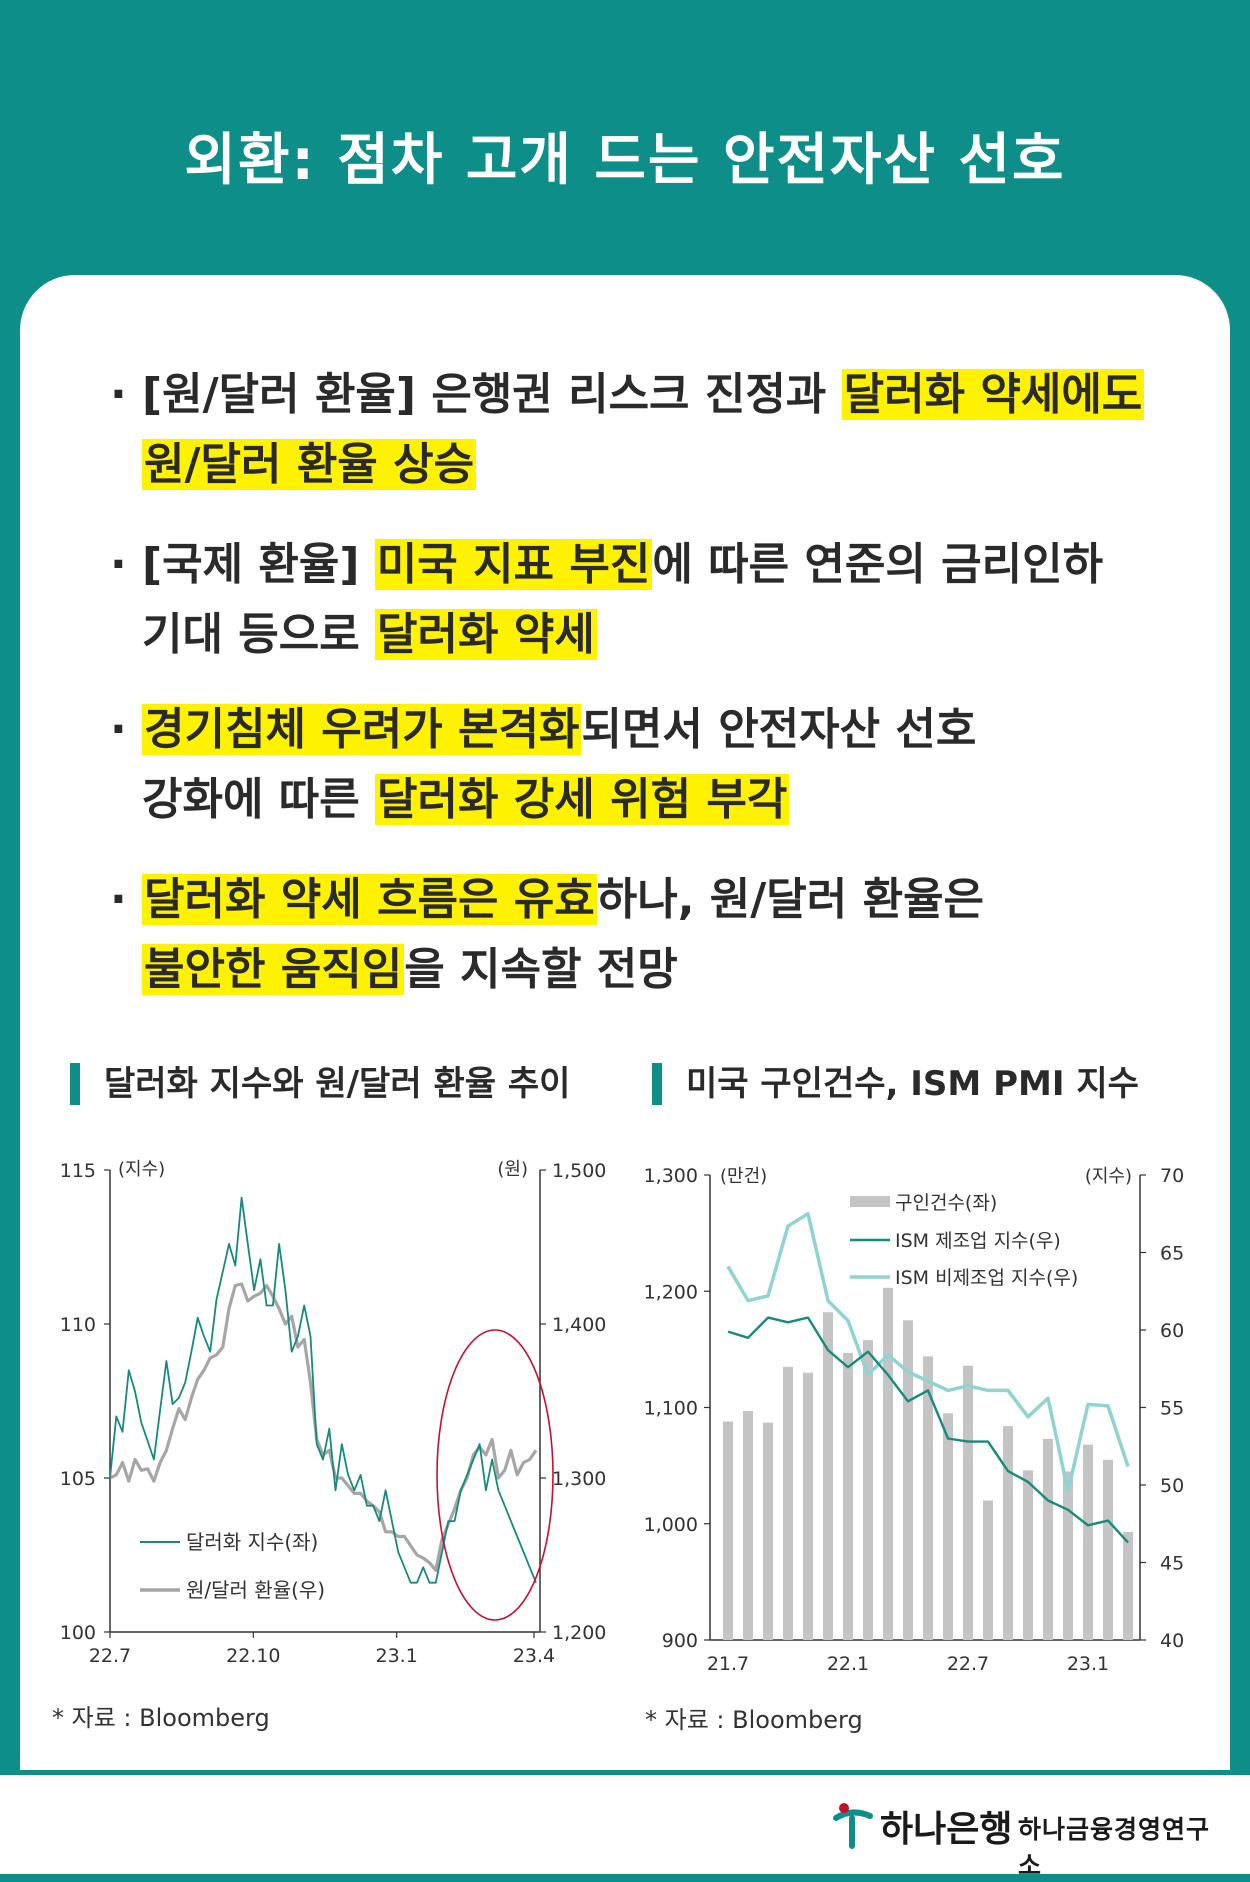  I want to click on left-tick-label: 1,100, so click(671, 1409).